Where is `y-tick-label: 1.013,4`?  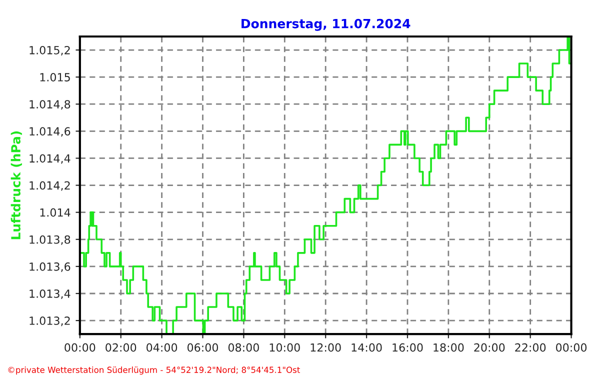
y-tick-label: 1.013,4 is located at coordinates (50, 294).